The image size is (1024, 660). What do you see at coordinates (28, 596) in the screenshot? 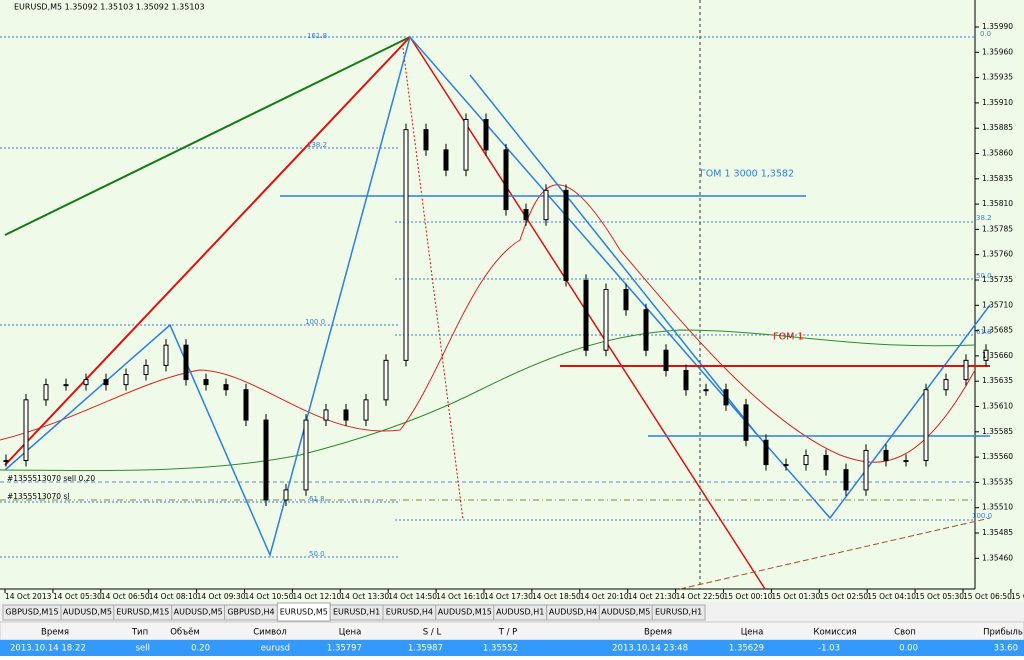
I see `time-label: 14 Oct 2013` at bounding box center [28, 596].